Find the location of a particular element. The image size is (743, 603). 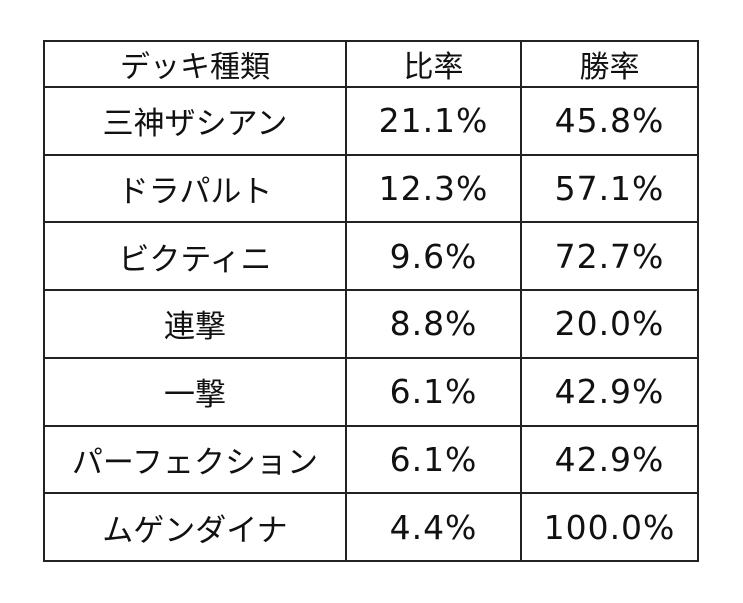

win-rate-cell: 57.1% is located at coordinates (609, 188).